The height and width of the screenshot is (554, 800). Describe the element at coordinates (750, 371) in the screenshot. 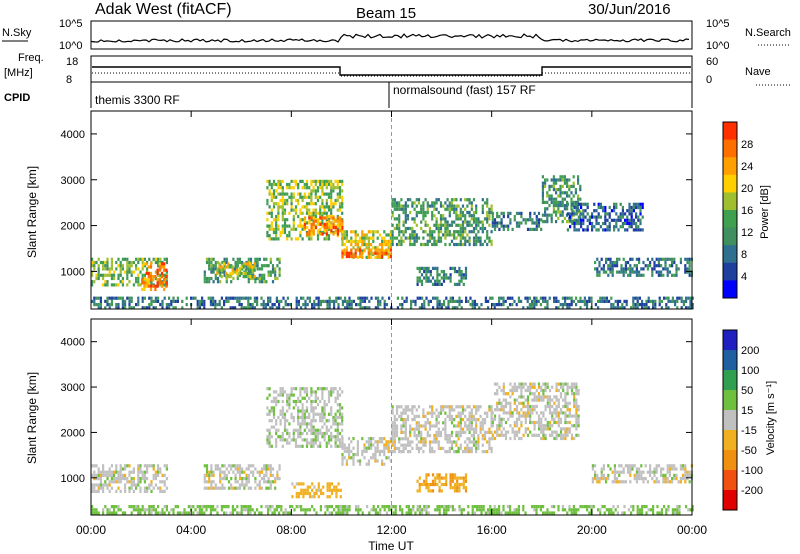

I see `velocity-colorbar-tick-1: 100` at that location.